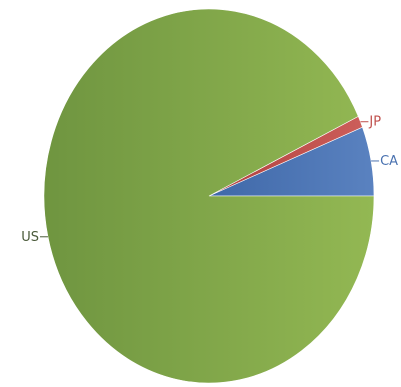 This screenshot has width=401, height=387. I want to click on slice-label-us: US, so click(30, 237).